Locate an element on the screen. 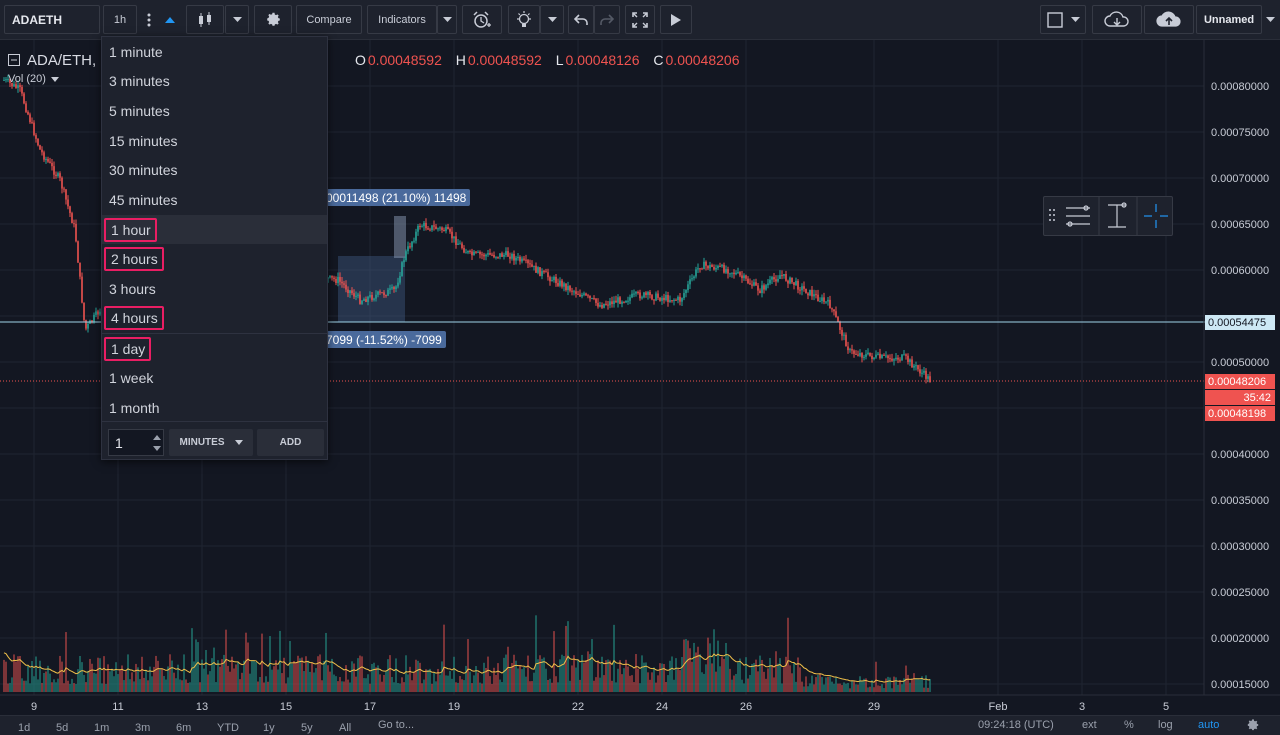 Image resolution: width=1280 pixels, height=735 pixels. interval-option: 45 minutes is located at coordinates (214, 199).